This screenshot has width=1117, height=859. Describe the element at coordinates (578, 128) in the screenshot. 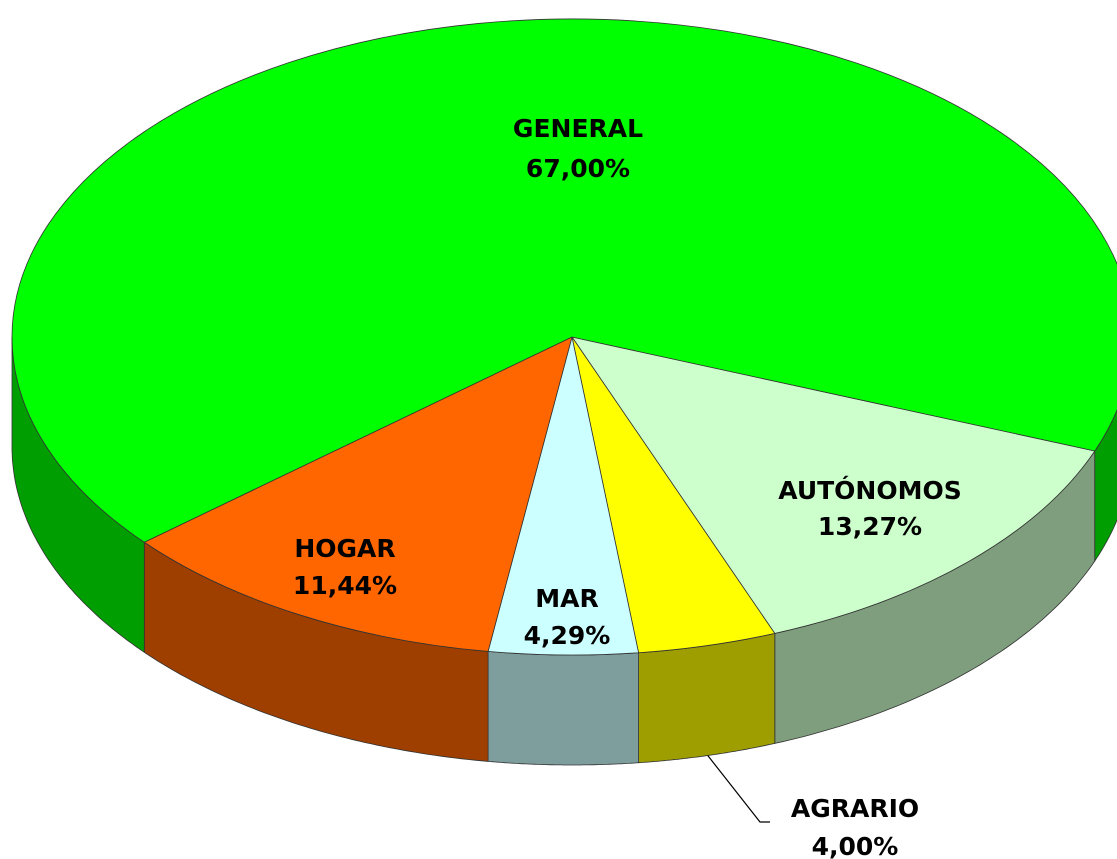

I see `slice-label: GENERAL` at that location.